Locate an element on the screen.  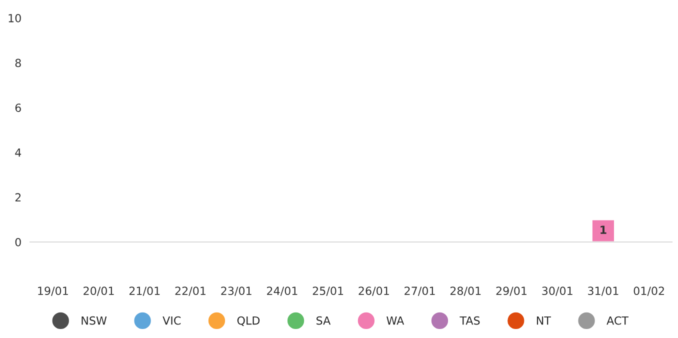
x-tick-label: 21/01 is located at coordinates (144, 291).